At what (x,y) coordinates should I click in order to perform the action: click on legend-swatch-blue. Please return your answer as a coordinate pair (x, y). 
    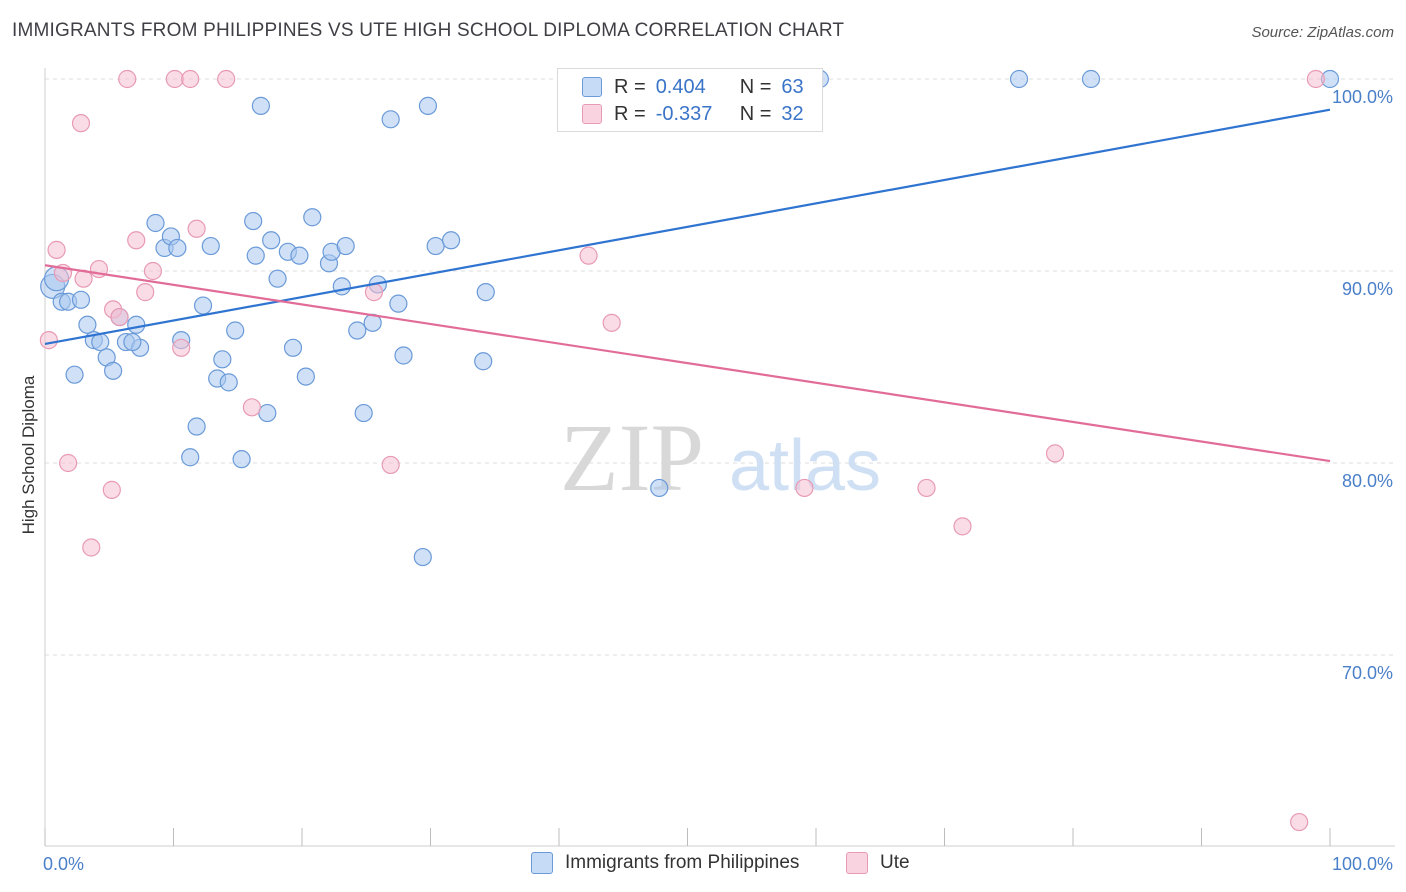
    Looking at the image, I should click on (592, 87).